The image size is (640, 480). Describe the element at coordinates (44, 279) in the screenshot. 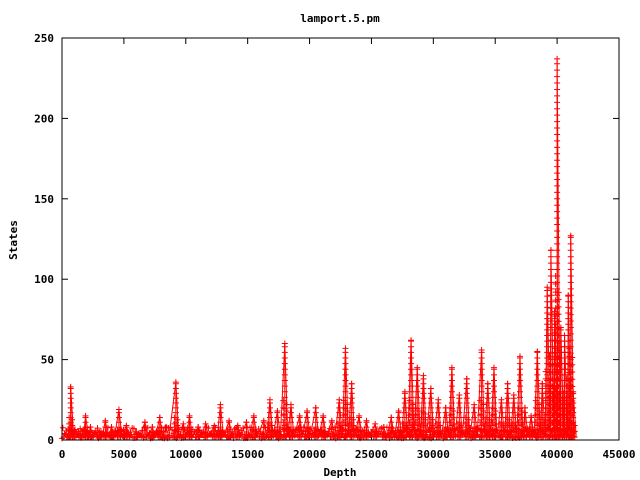

I see `y-tick-label: 100` at that location.